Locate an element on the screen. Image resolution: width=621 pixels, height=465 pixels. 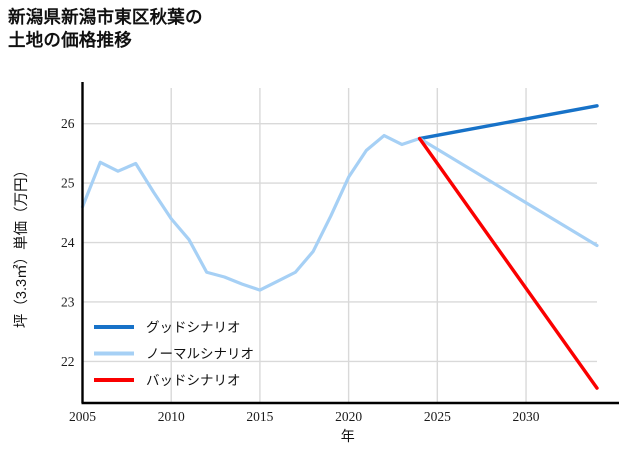
legend-label-1: ノーマルシナリオ is located at coordinates (200, 354).